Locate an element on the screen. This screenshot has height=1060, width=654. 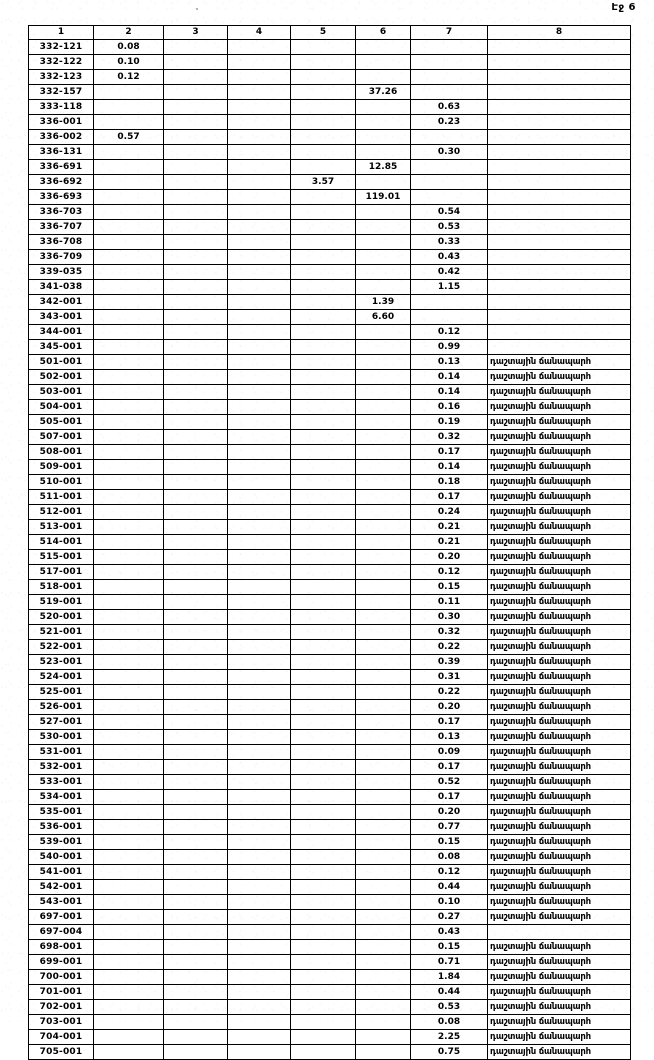
parcel-code-cell: 535-001 is located at coordinates (61, 812).